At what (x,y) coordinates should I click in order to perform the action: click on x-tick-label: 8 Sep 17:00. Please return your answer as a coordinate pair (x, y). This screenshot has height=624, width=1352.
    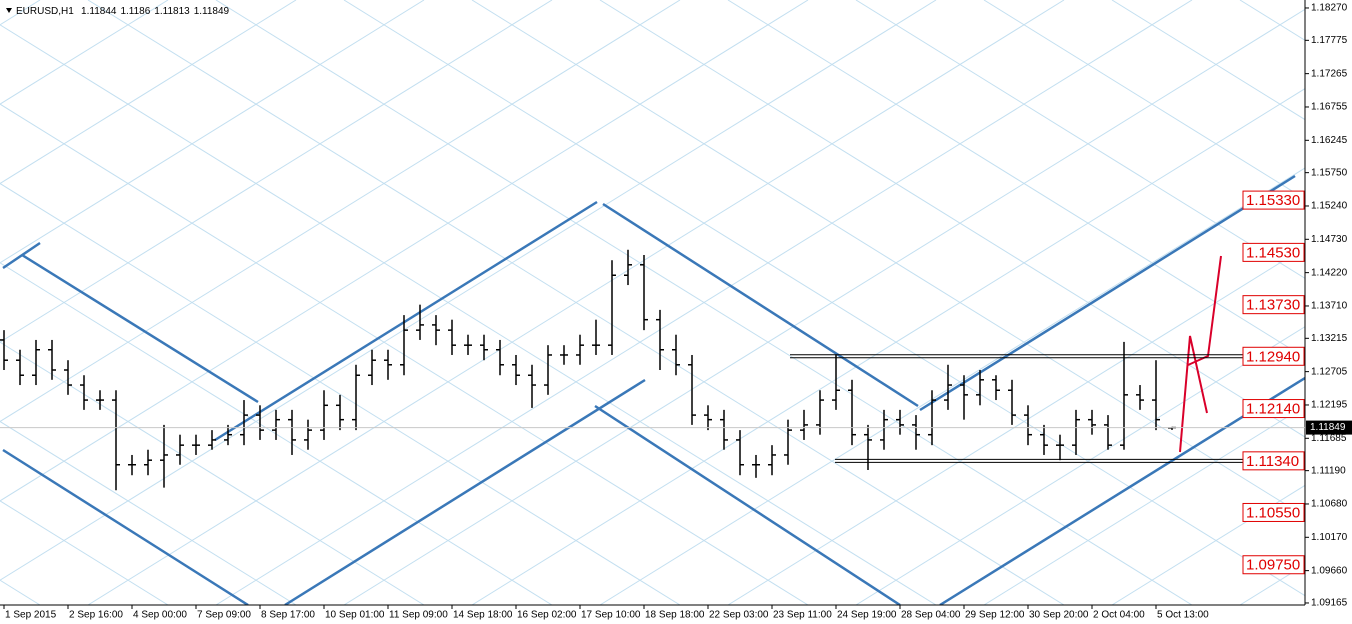
    Looking at the image, I should click on (288, 615).